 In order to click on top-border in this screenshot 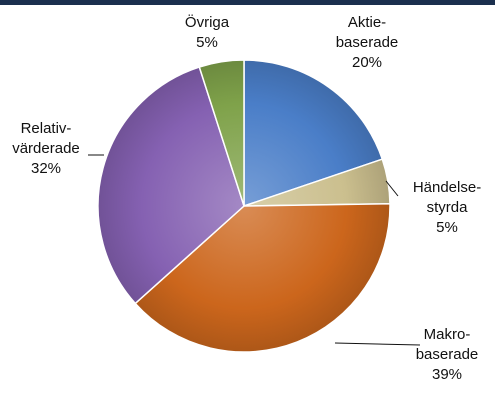, I will do `click(247, 2)`.